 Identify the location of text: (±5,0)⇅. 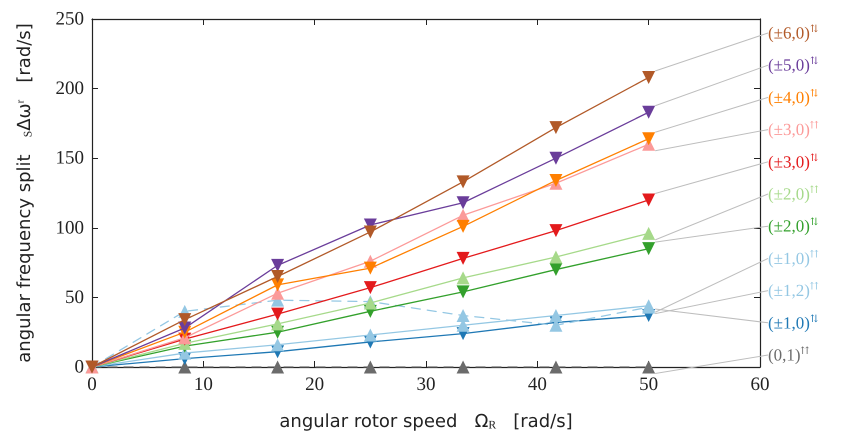
(793, 65).